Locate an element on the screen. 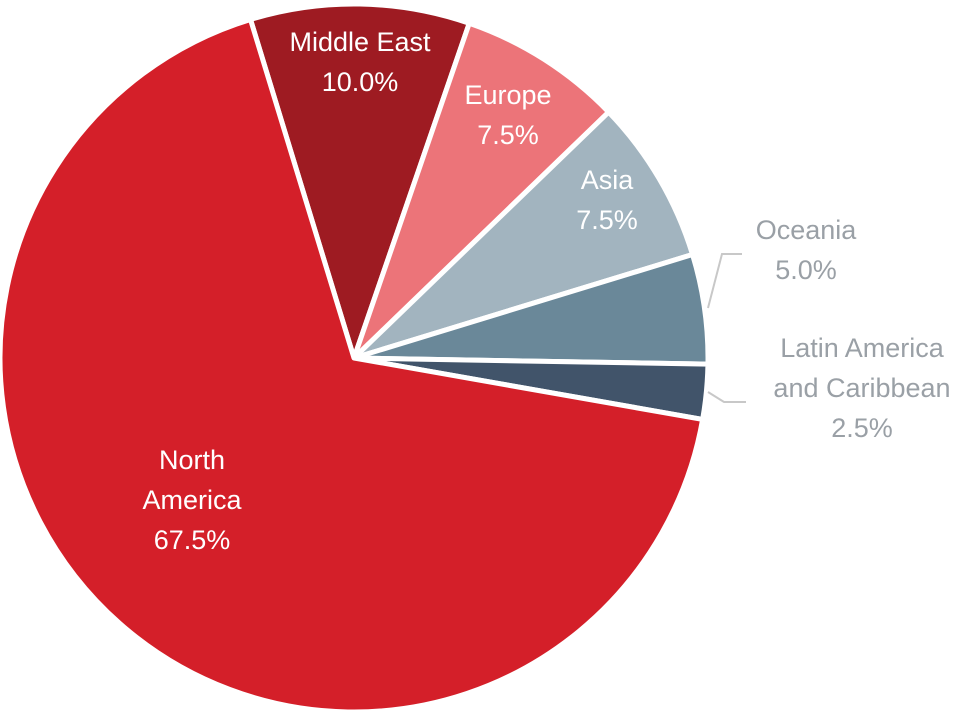  category-label-europe: Europe is located at coordinates (507, 95).